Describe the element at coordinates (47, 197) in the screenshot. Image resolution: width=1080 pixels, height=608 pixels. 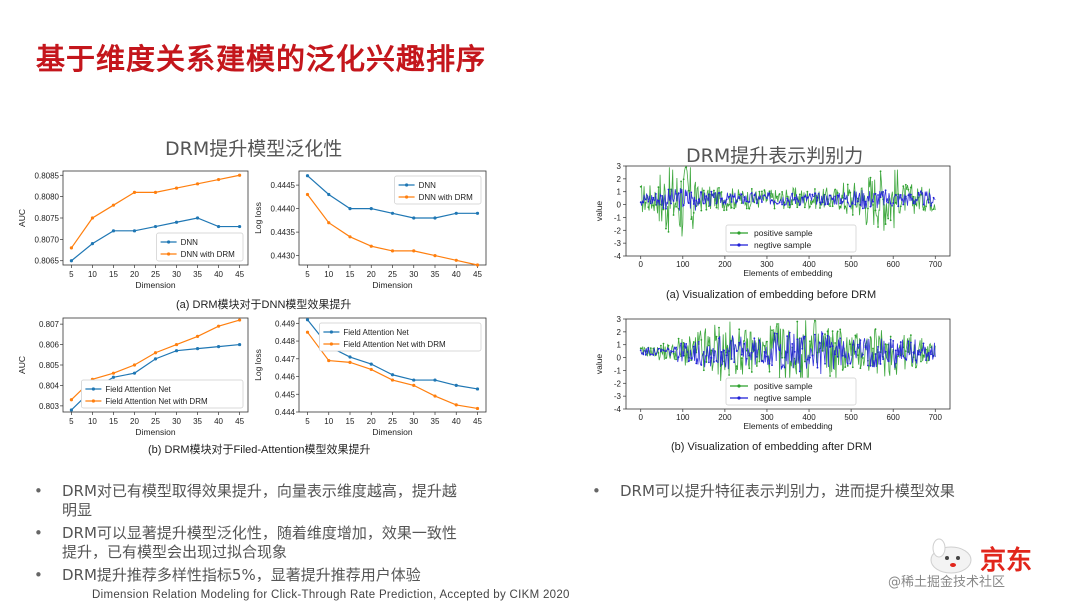
I see `y-tick-label: 0.8080` at that location.